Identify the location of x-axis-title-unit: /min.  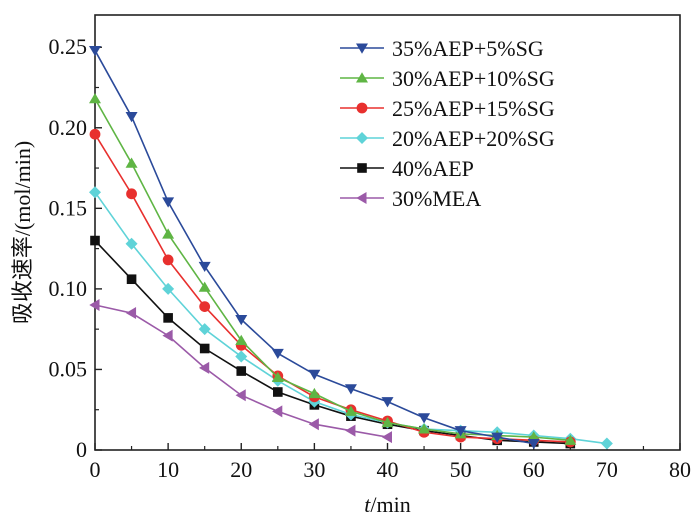
(390, 504).